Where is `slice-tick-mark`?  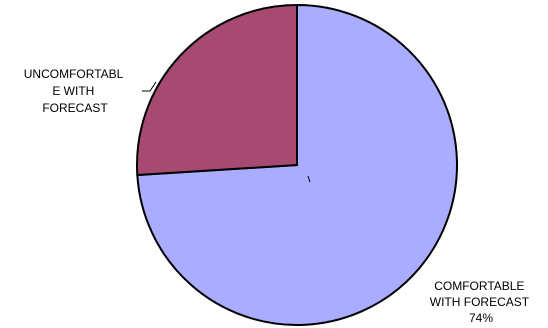 slice-tick-mark is located at coordinates (309, 179).